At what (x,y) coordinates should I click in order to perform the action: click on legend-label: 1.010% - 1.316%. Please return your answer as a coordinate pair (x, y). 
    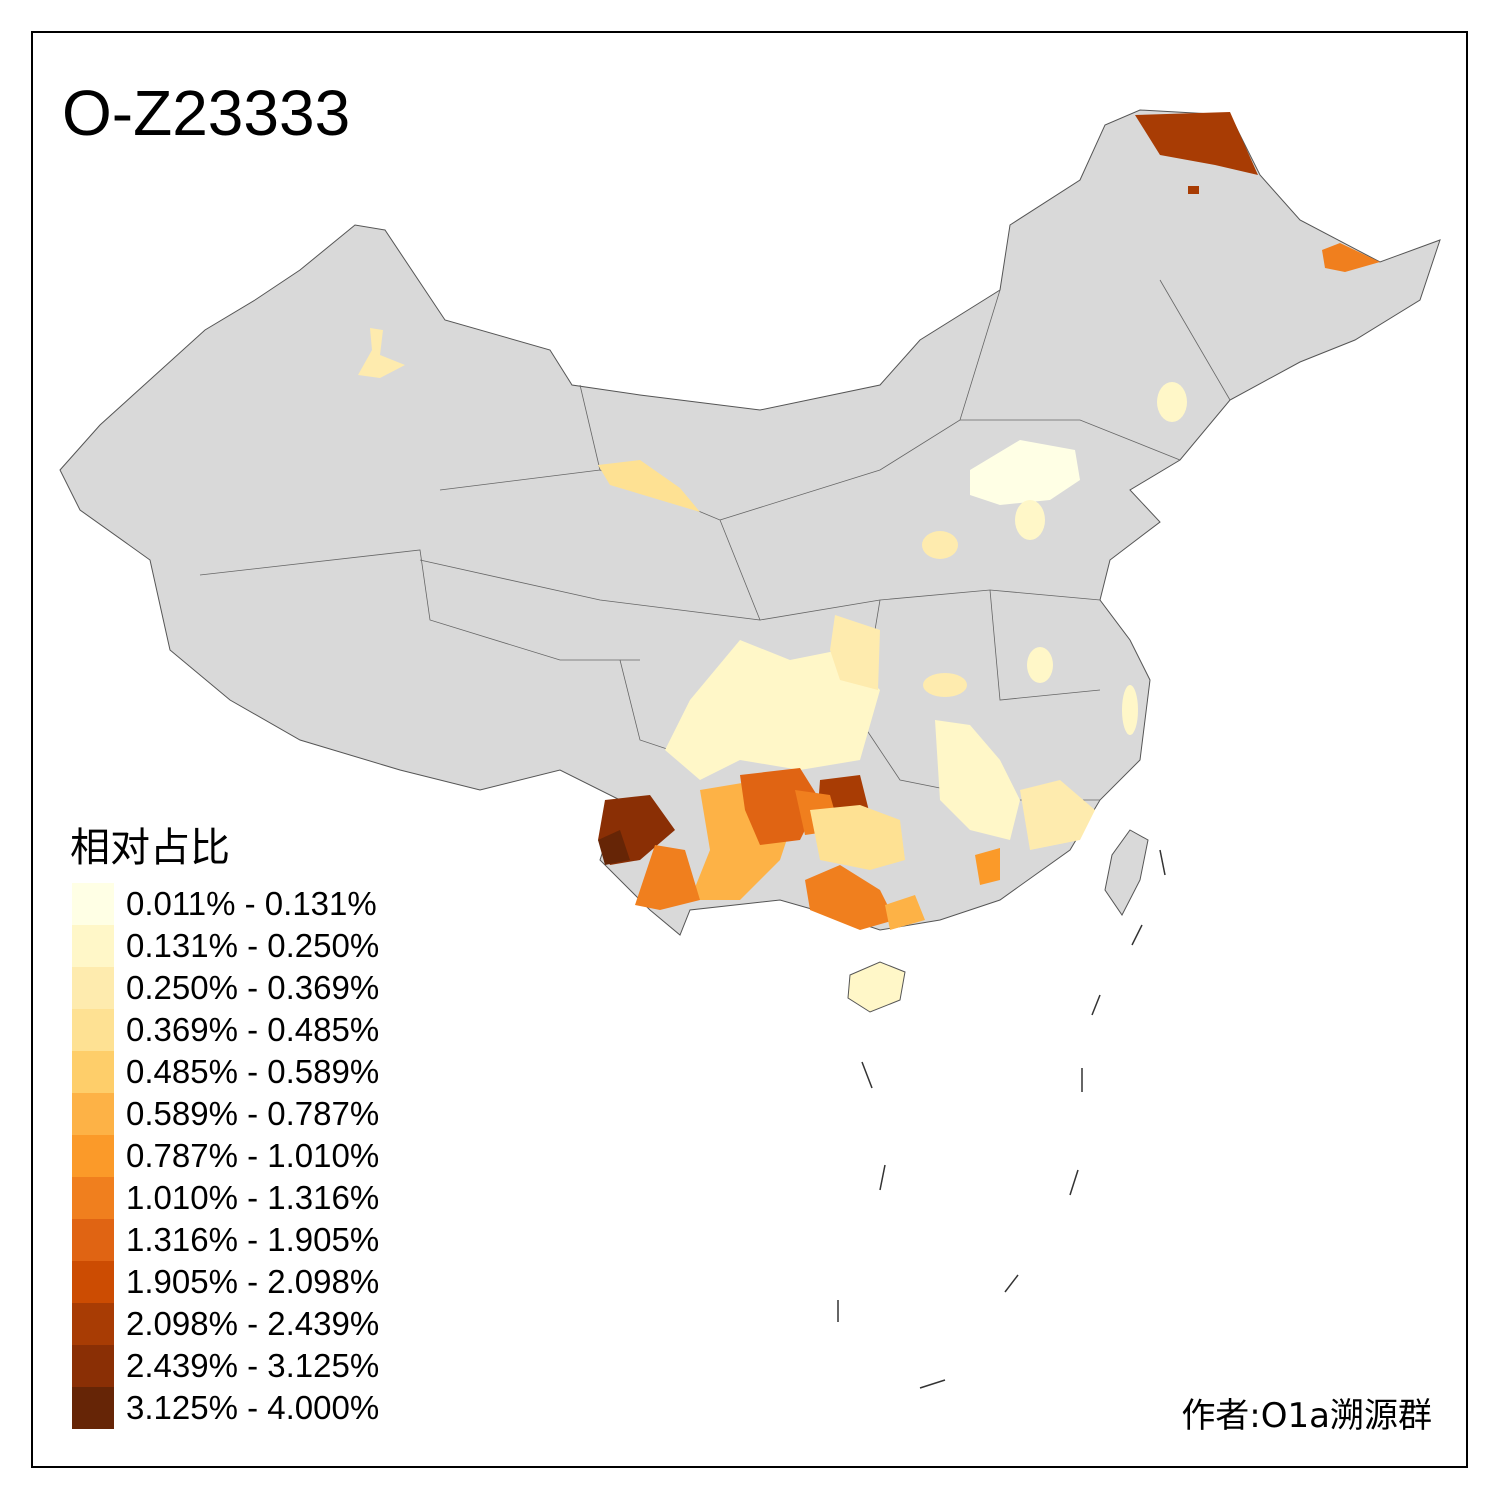
    Looking at the image, I should click on (253, 1197).